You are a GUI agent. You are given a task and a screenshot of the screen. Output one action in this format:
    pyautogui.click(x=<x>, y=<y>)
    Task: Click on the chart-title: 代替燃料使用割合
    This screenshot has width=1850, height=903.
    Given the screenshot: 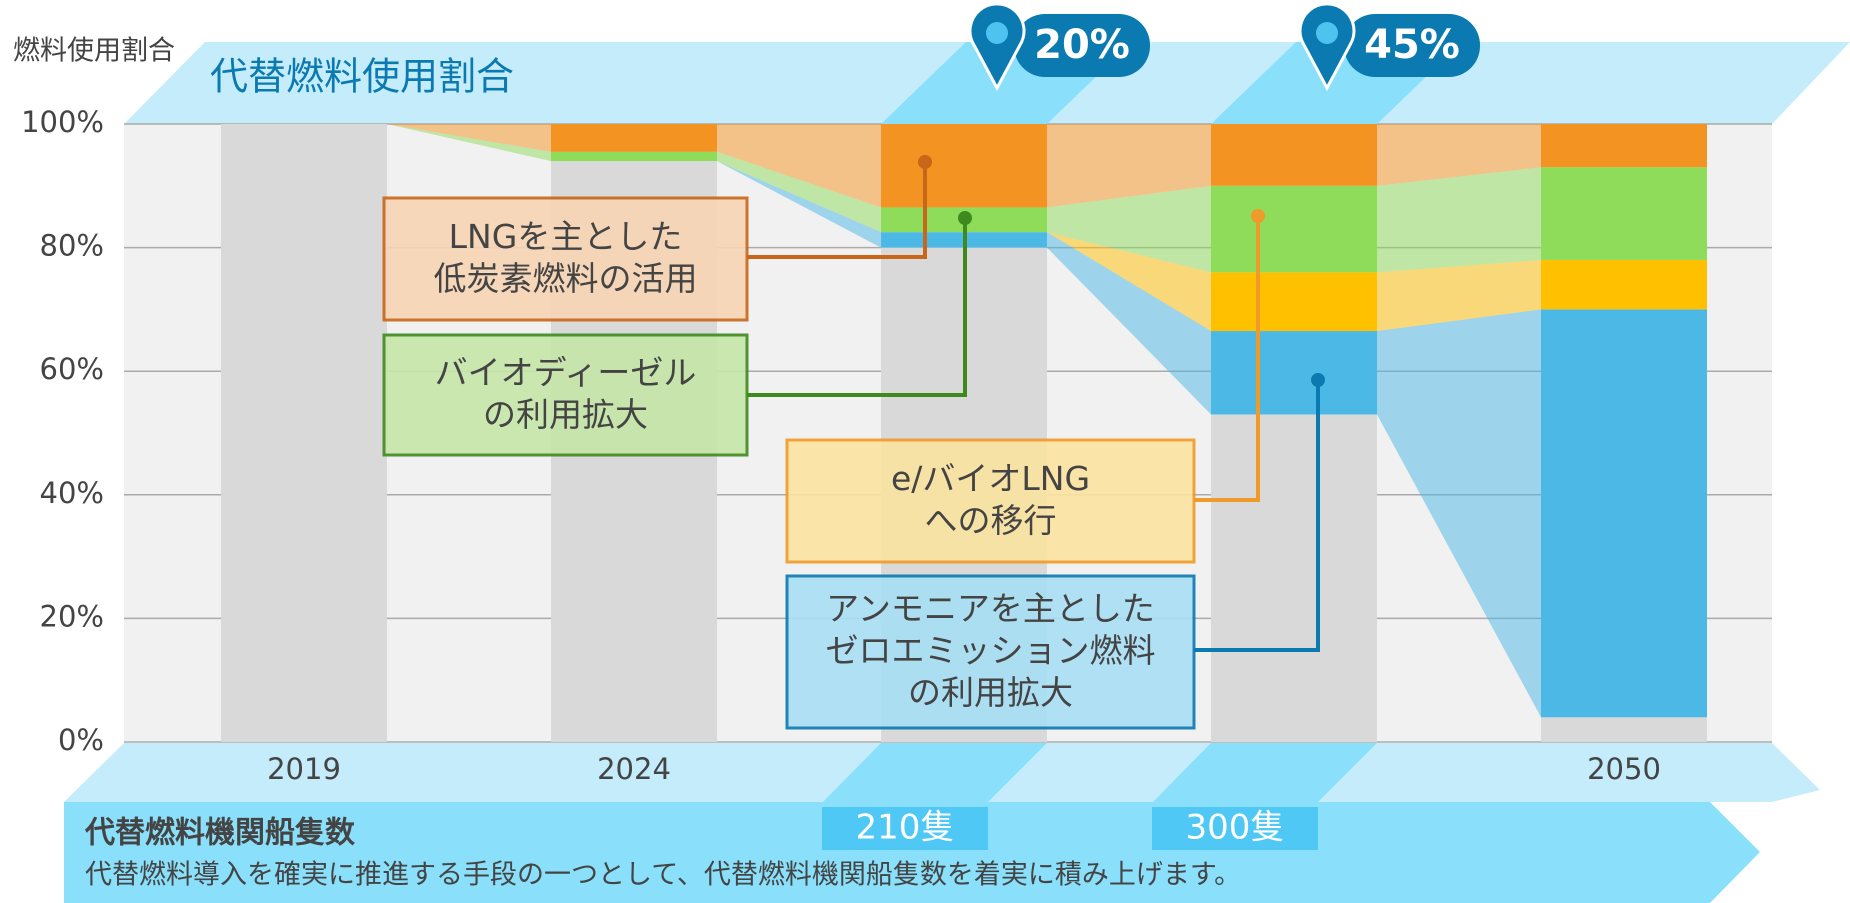 What is the action you would take?
    pyautogui.click(x=362, y=77)
    